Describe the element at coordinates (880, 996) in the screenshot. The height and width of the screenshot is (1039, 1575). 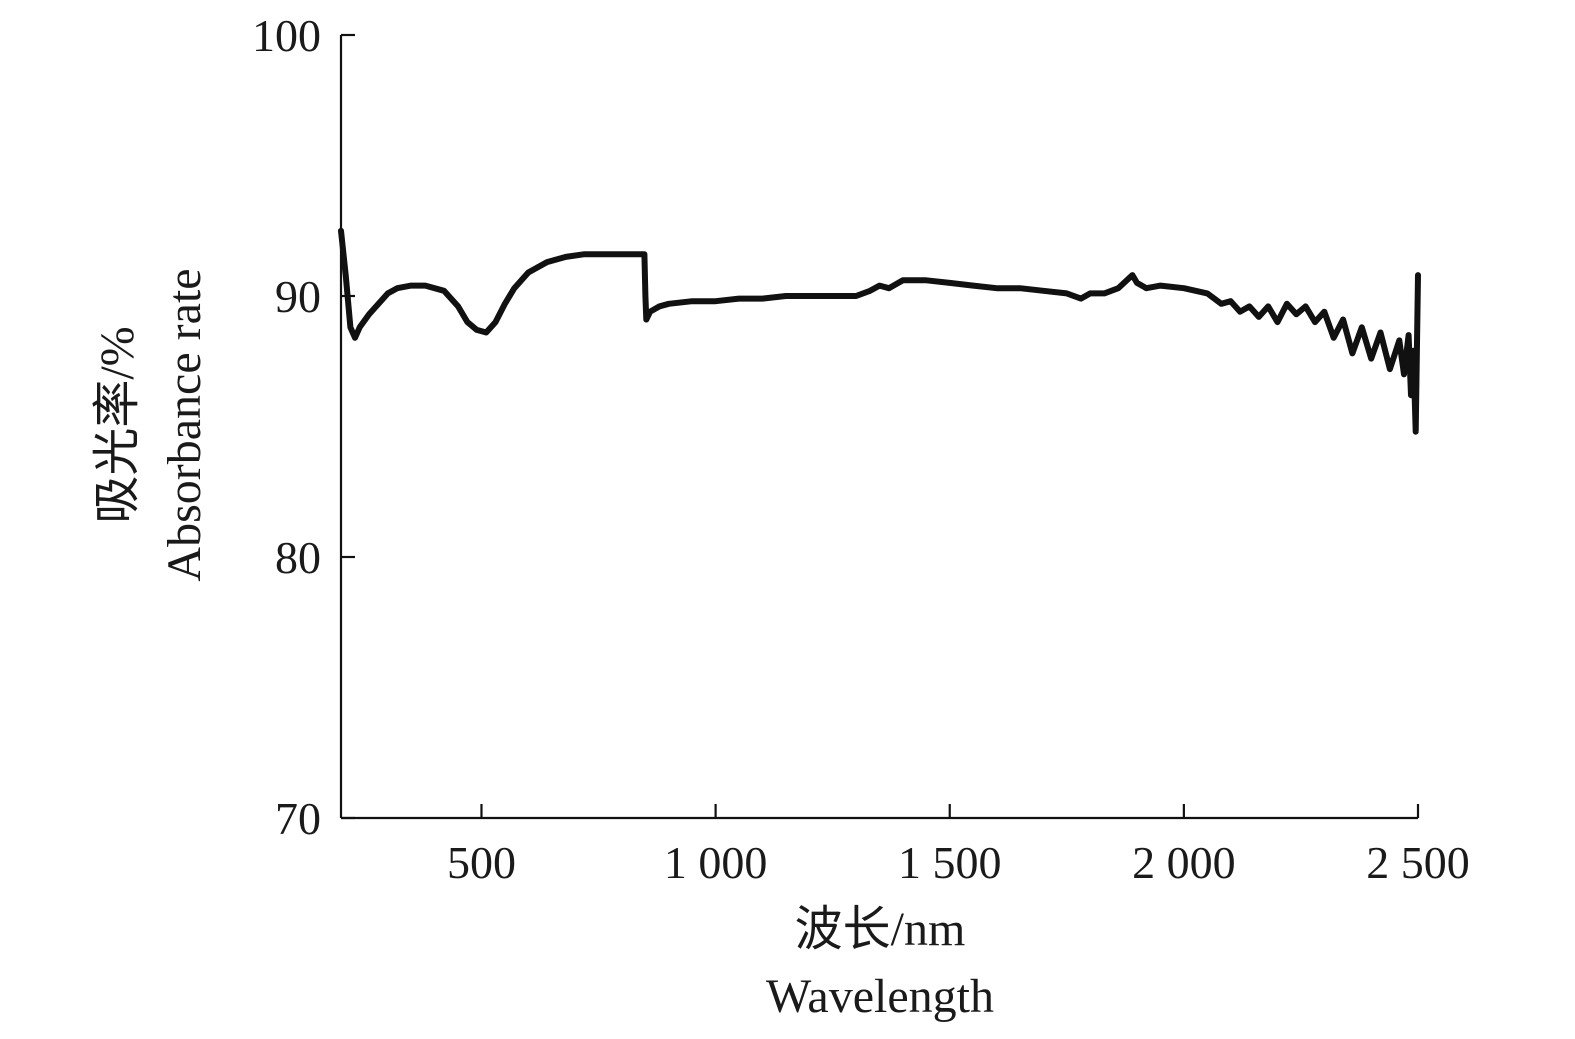
I see `x-axis-title-en: Wavelength` at that location.